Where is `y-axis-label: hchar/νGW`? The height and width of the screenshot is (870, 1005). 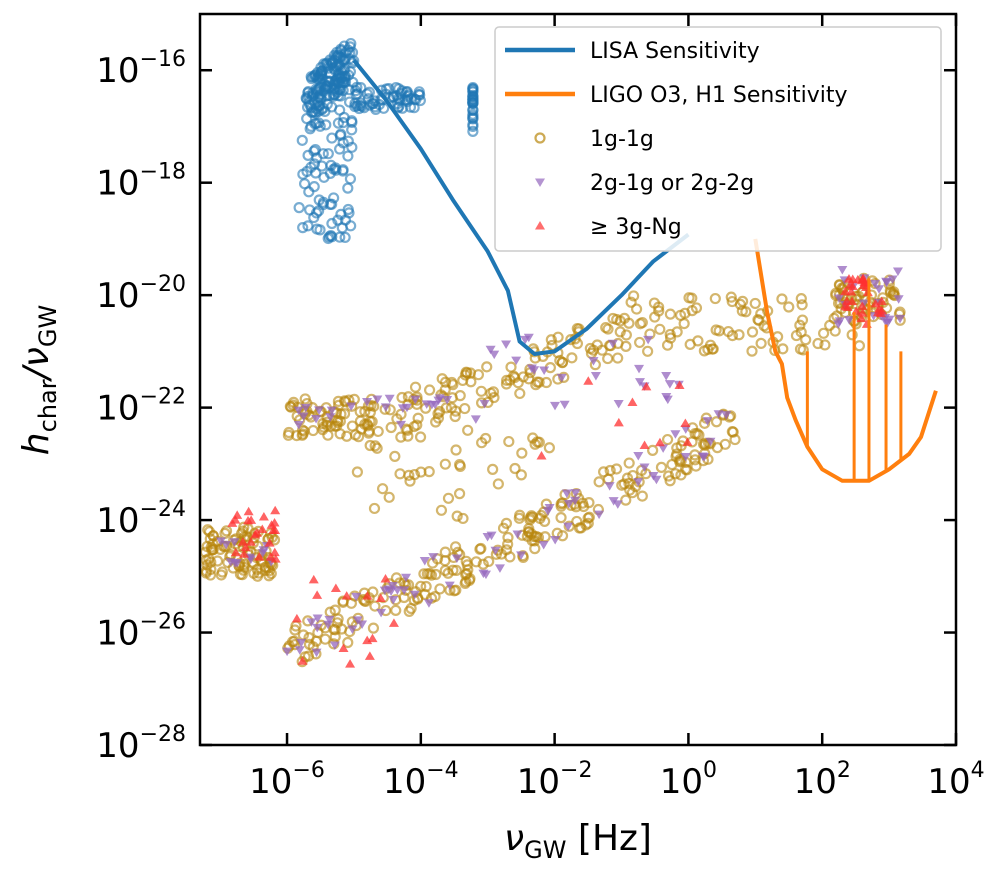 y-axis-label: hchar/νGW is located at coordinates (39, 380).